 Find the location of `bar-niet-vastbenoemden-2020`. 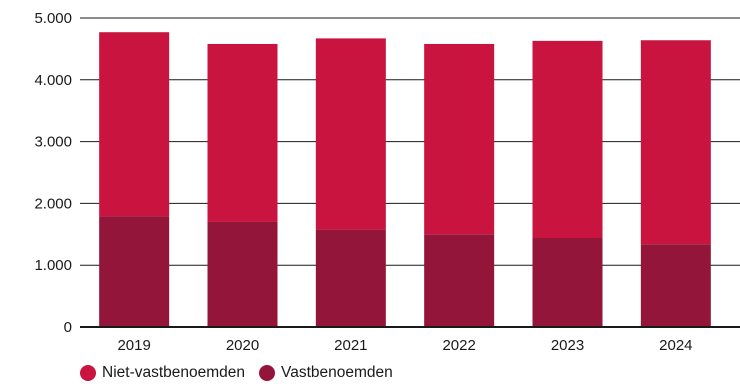

bar-niet-vastbenoemden-2020 is located at coordinates (242, 132).